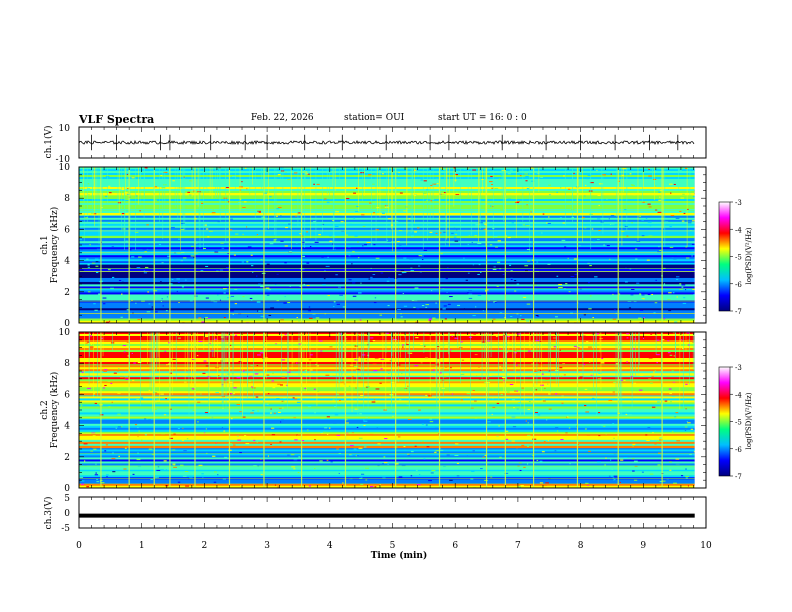 Image resolution: width=792 pixels, height=612 pixels. Describe the element at coordinates (65, 168) in the screenshot. I see `ch1-spec-ytick-label: 10` at that location.